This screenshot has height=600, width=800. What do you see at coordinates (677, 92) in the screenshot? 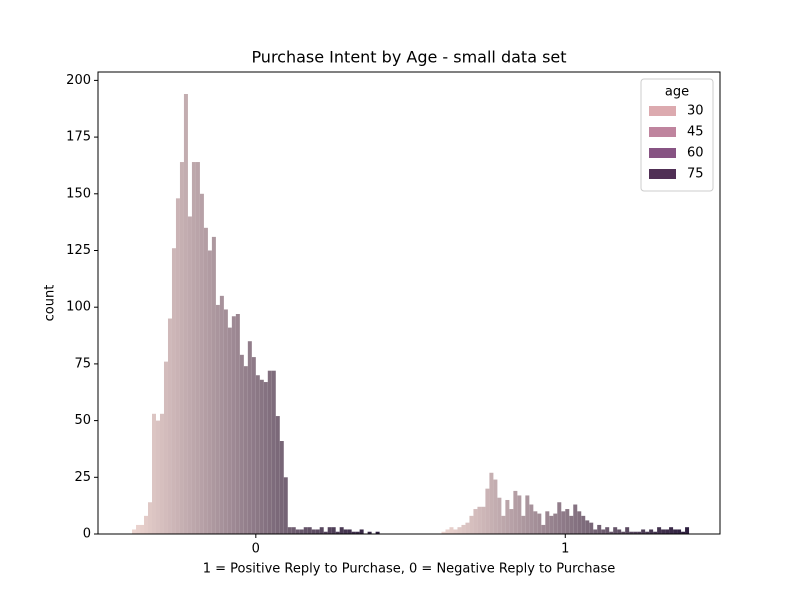
I see `legend-title: age` at bounding box center [677, 92].